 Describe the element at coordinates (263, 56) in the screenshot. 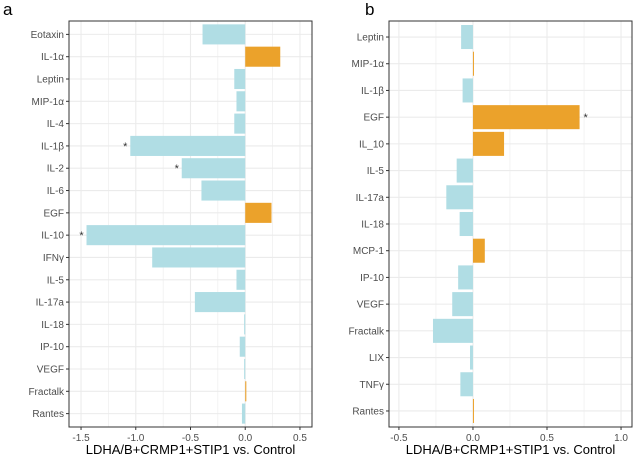

I see `bar-IL-1α` at that location.